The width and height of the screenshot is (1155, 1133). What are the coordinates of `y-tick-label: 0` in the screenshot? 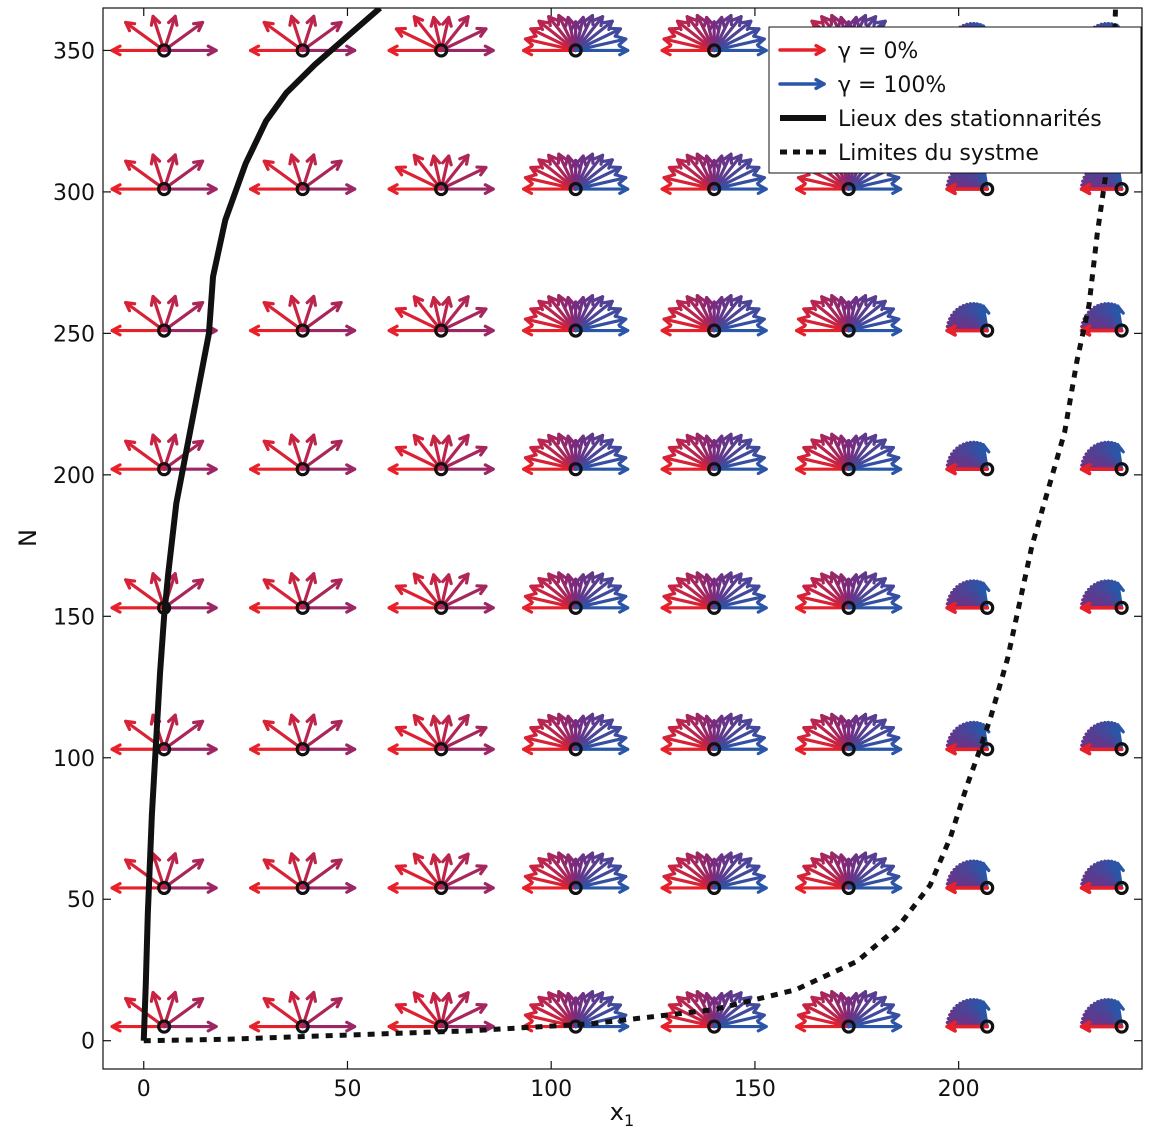 It's located at (88, 1042).